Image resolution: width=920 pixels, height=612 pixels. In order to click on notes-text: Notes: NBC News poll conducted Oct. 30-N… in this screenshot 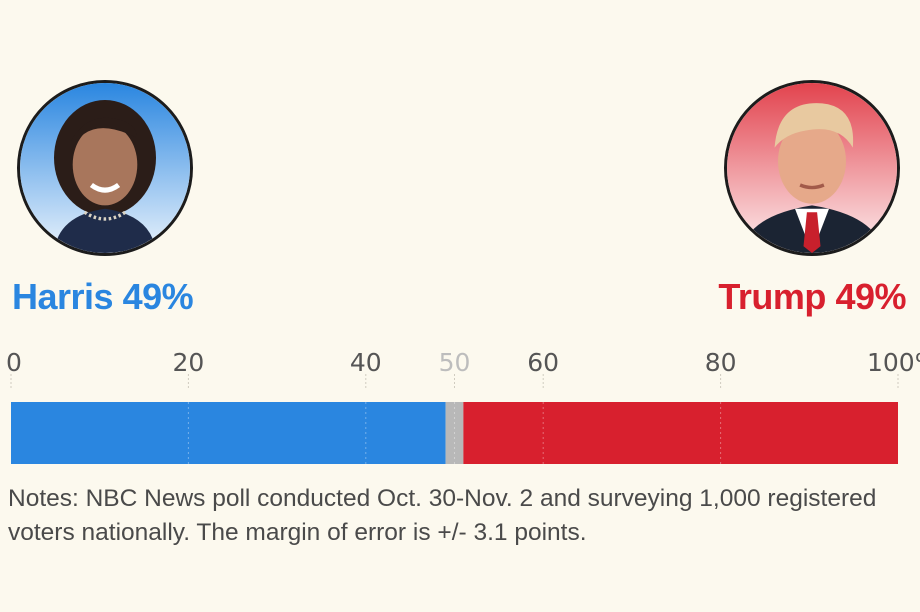, I will do `click(442, 515)`.